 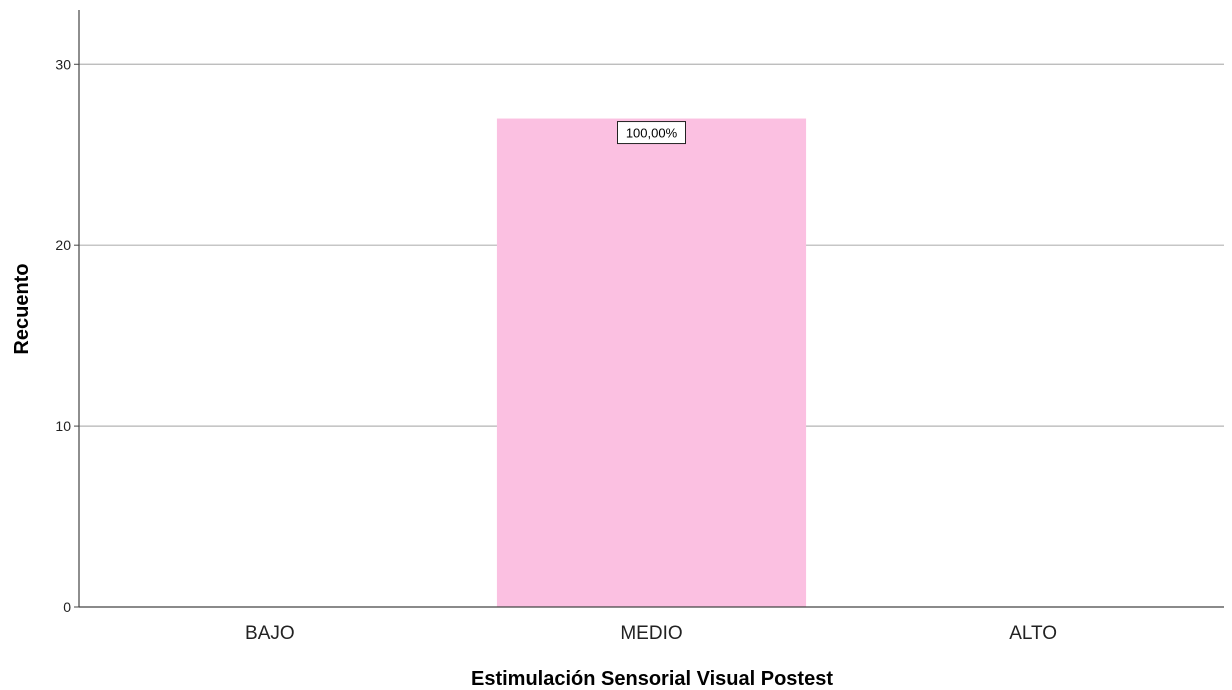 I want to click on x-axis-title: Estimulación Sensorial Visual Postest, so click(x=652, y=679).